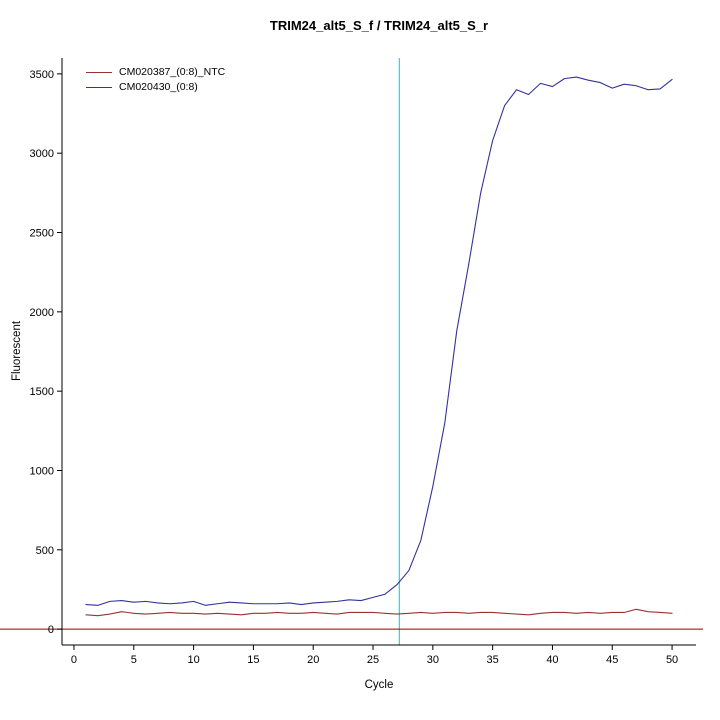 This screenshot has height=720, width=720. I want to click on x-tick-label: 50, so click(672, 660).